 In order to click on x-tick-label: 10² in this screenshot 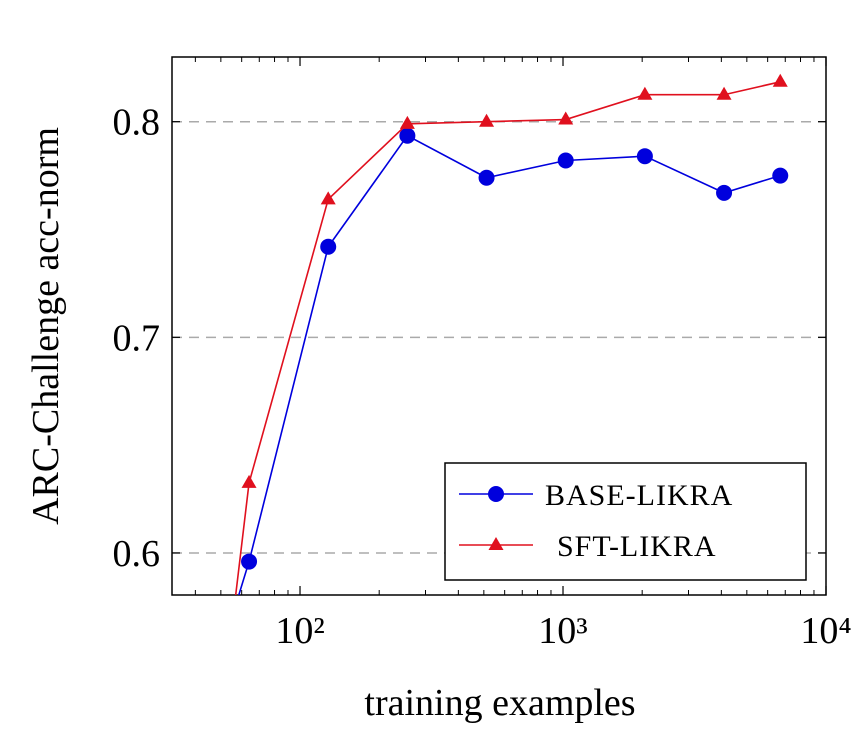, I will do `click(299, 631)`.